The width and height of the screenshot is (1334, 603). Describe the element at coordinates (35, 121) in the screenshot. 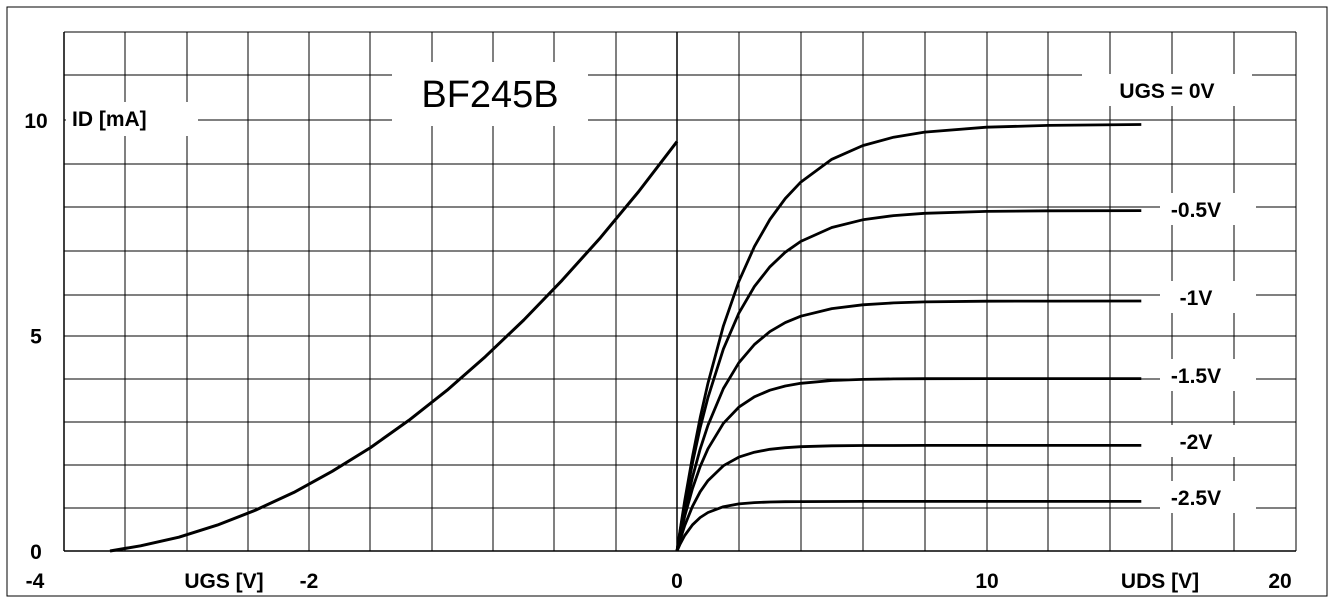

I see `y-tick-label: 10` at that location.